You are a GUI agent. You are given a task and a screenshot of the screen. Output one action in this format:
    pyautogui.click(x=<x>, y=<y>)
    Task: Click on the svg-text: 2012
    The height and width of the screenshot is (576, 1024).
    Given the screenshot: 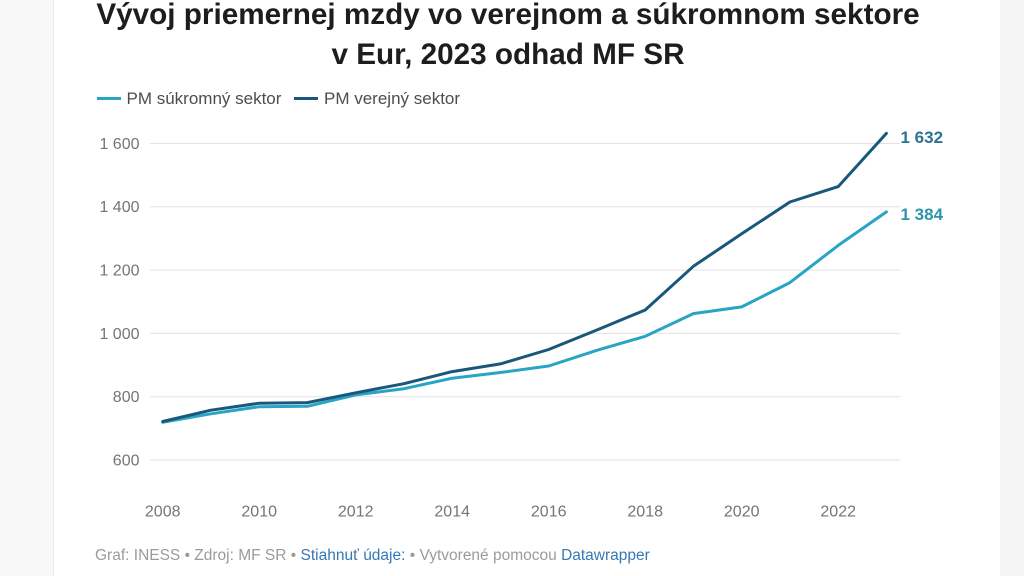 What is the action you would take?
    pyautogui.click(x=356, y=512)
    